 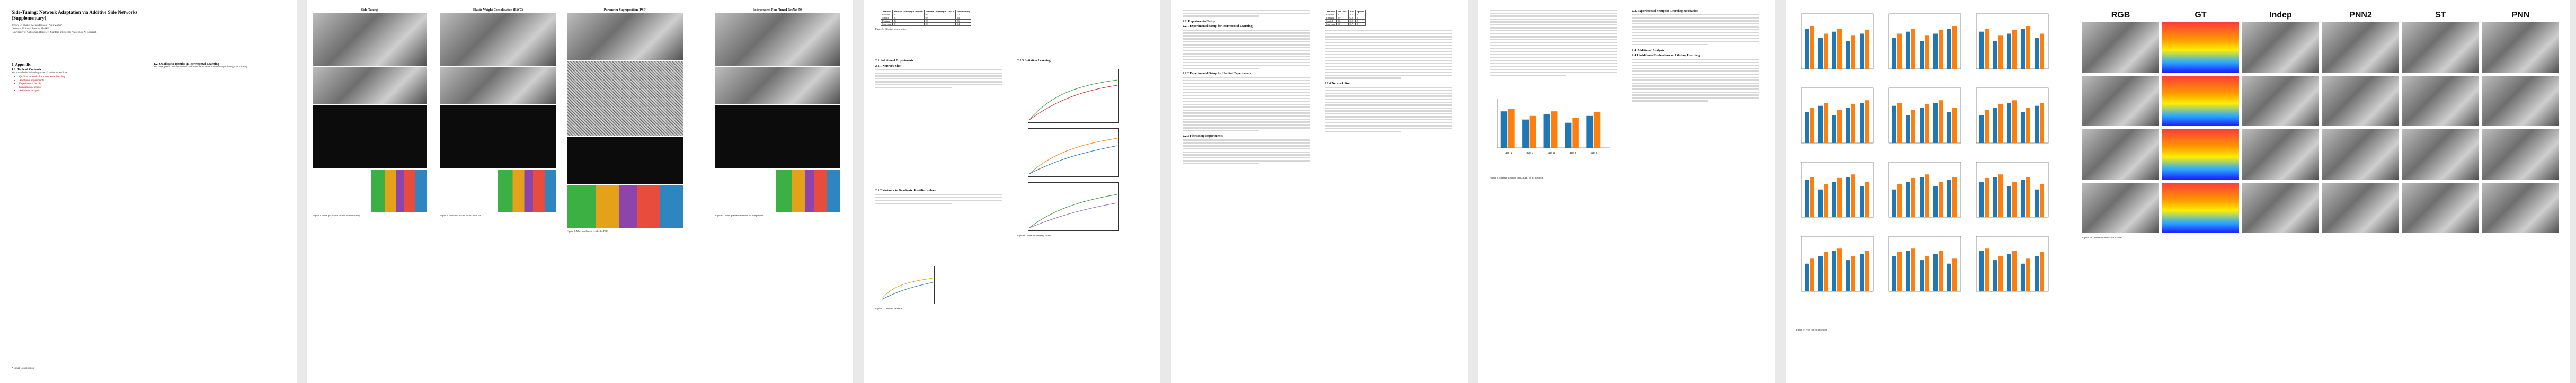 I want to click on subsection-heading: 2.1.3 Imitation Learning, so click(x=1034, y=61).